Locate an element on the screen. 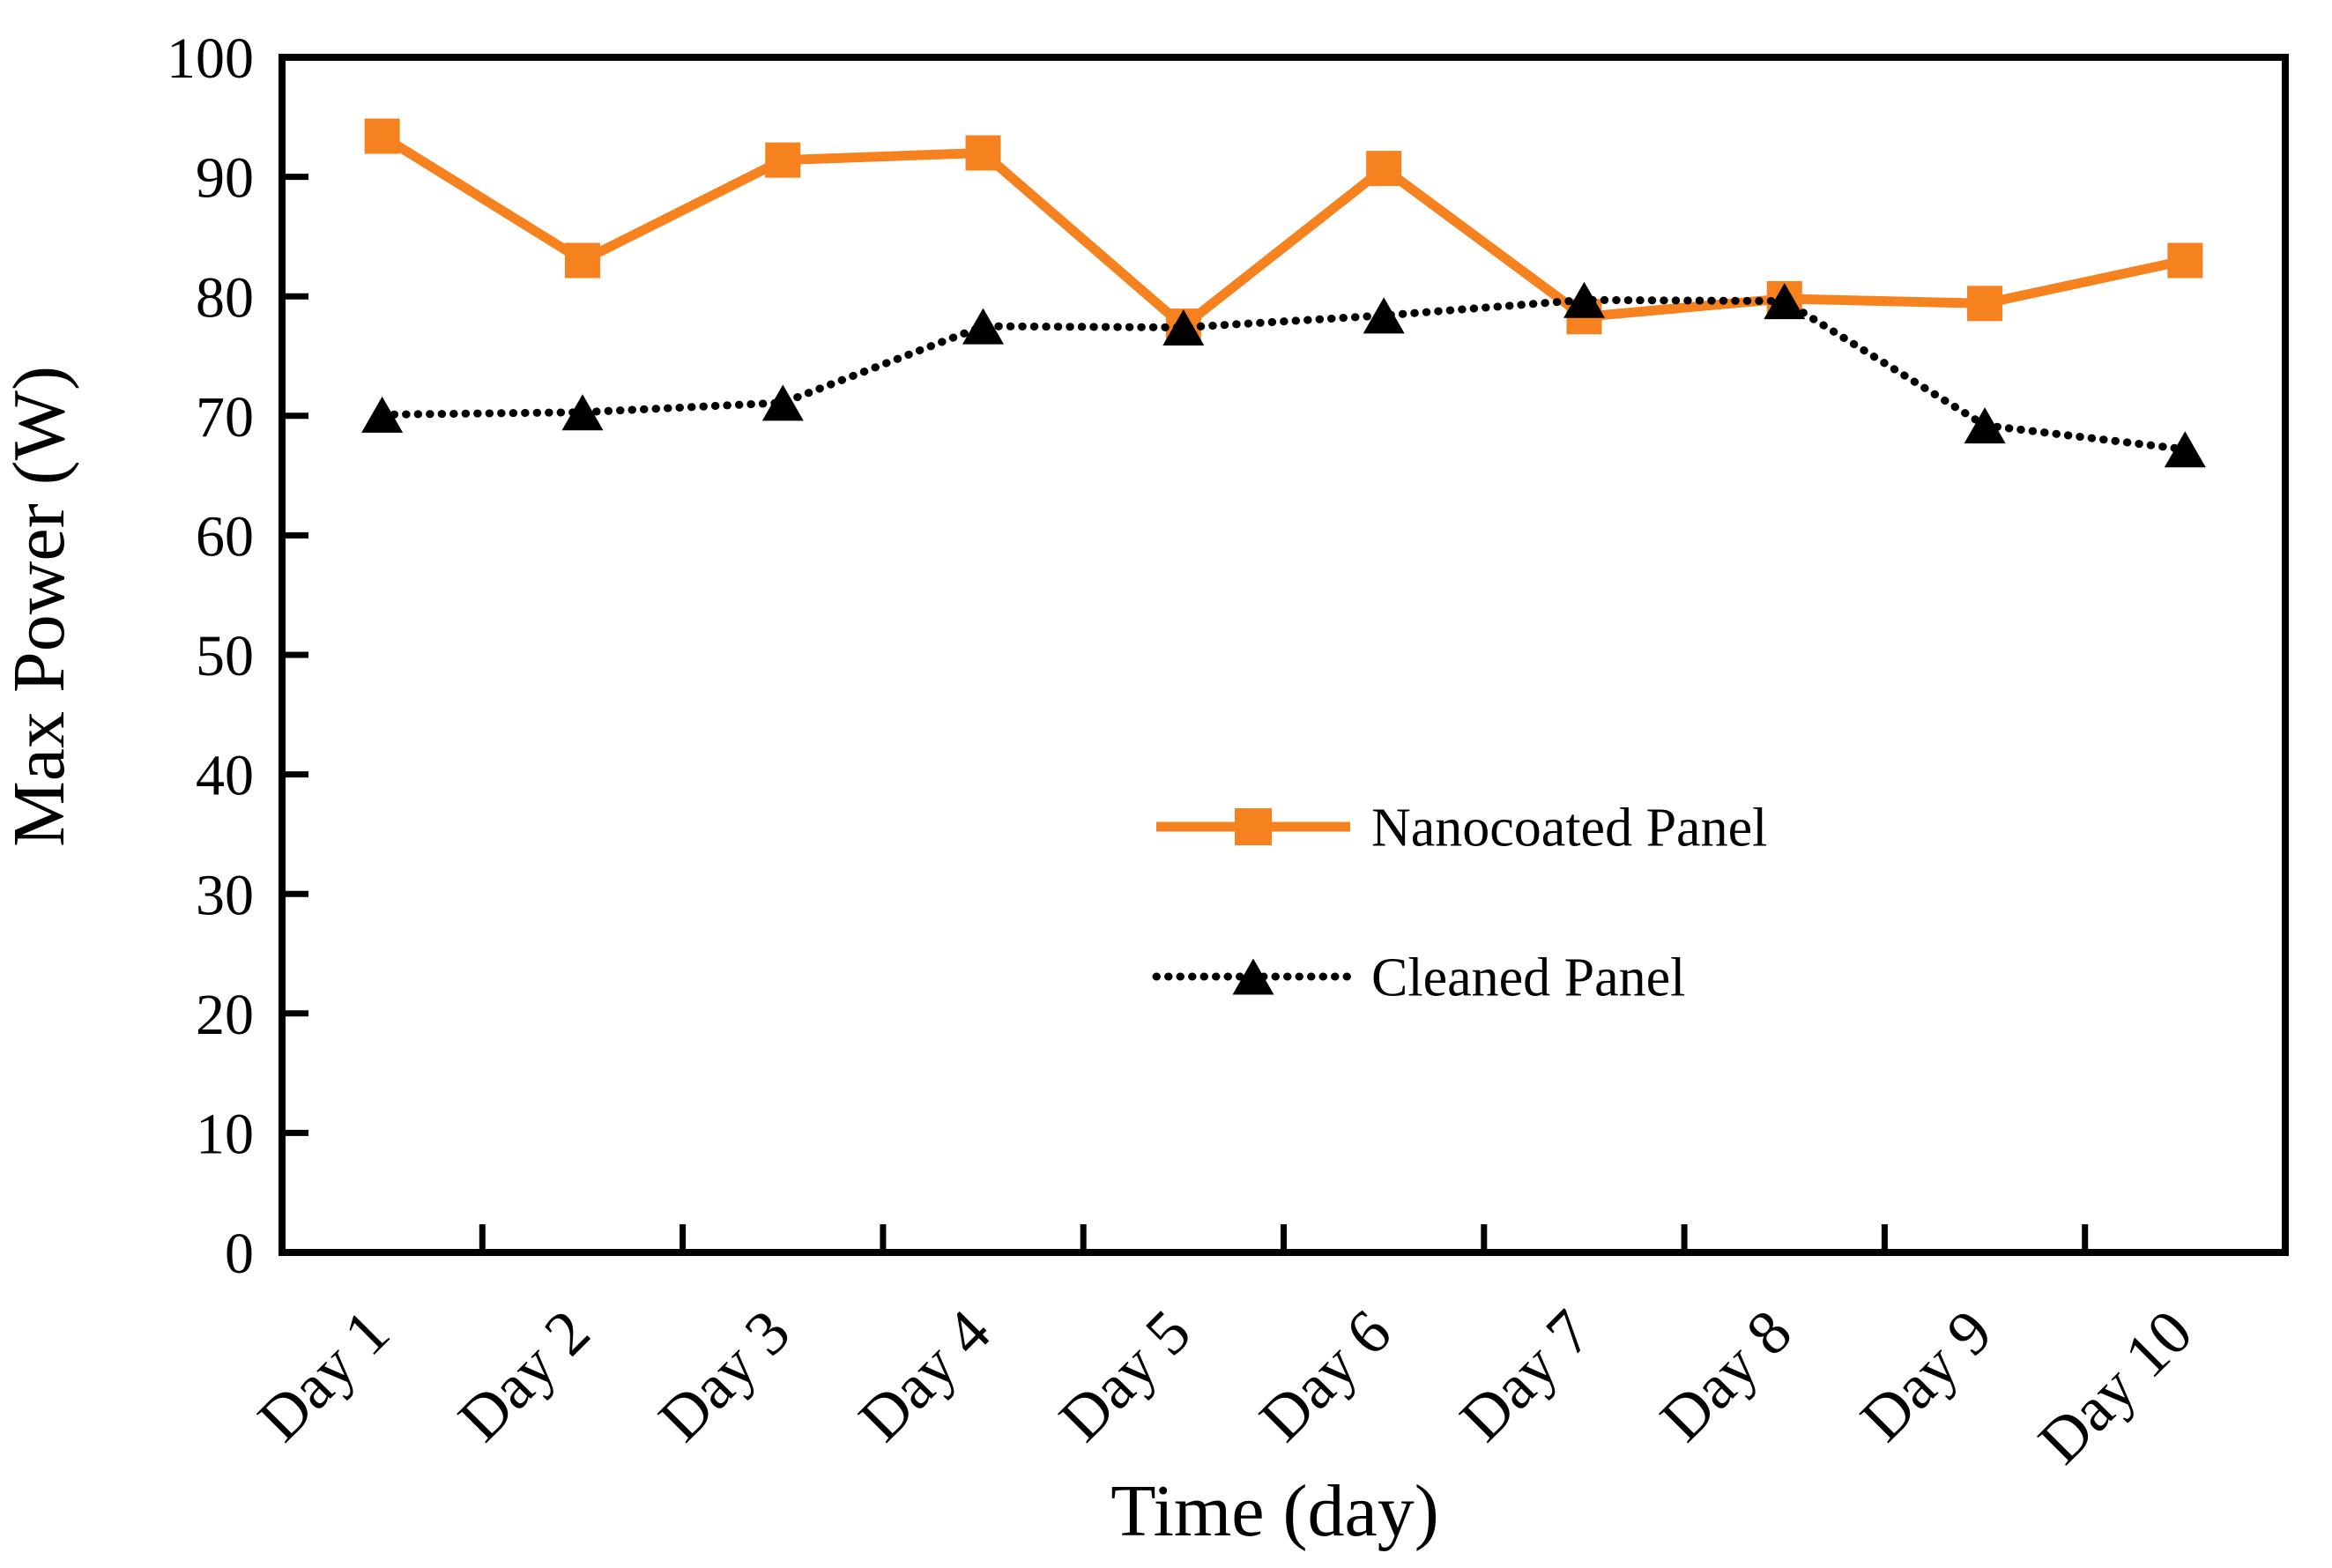 The width and height of the screenshot is (2332, 1568). x-axis-category-label: Day 9 is located at coordinates (1926, 1376).